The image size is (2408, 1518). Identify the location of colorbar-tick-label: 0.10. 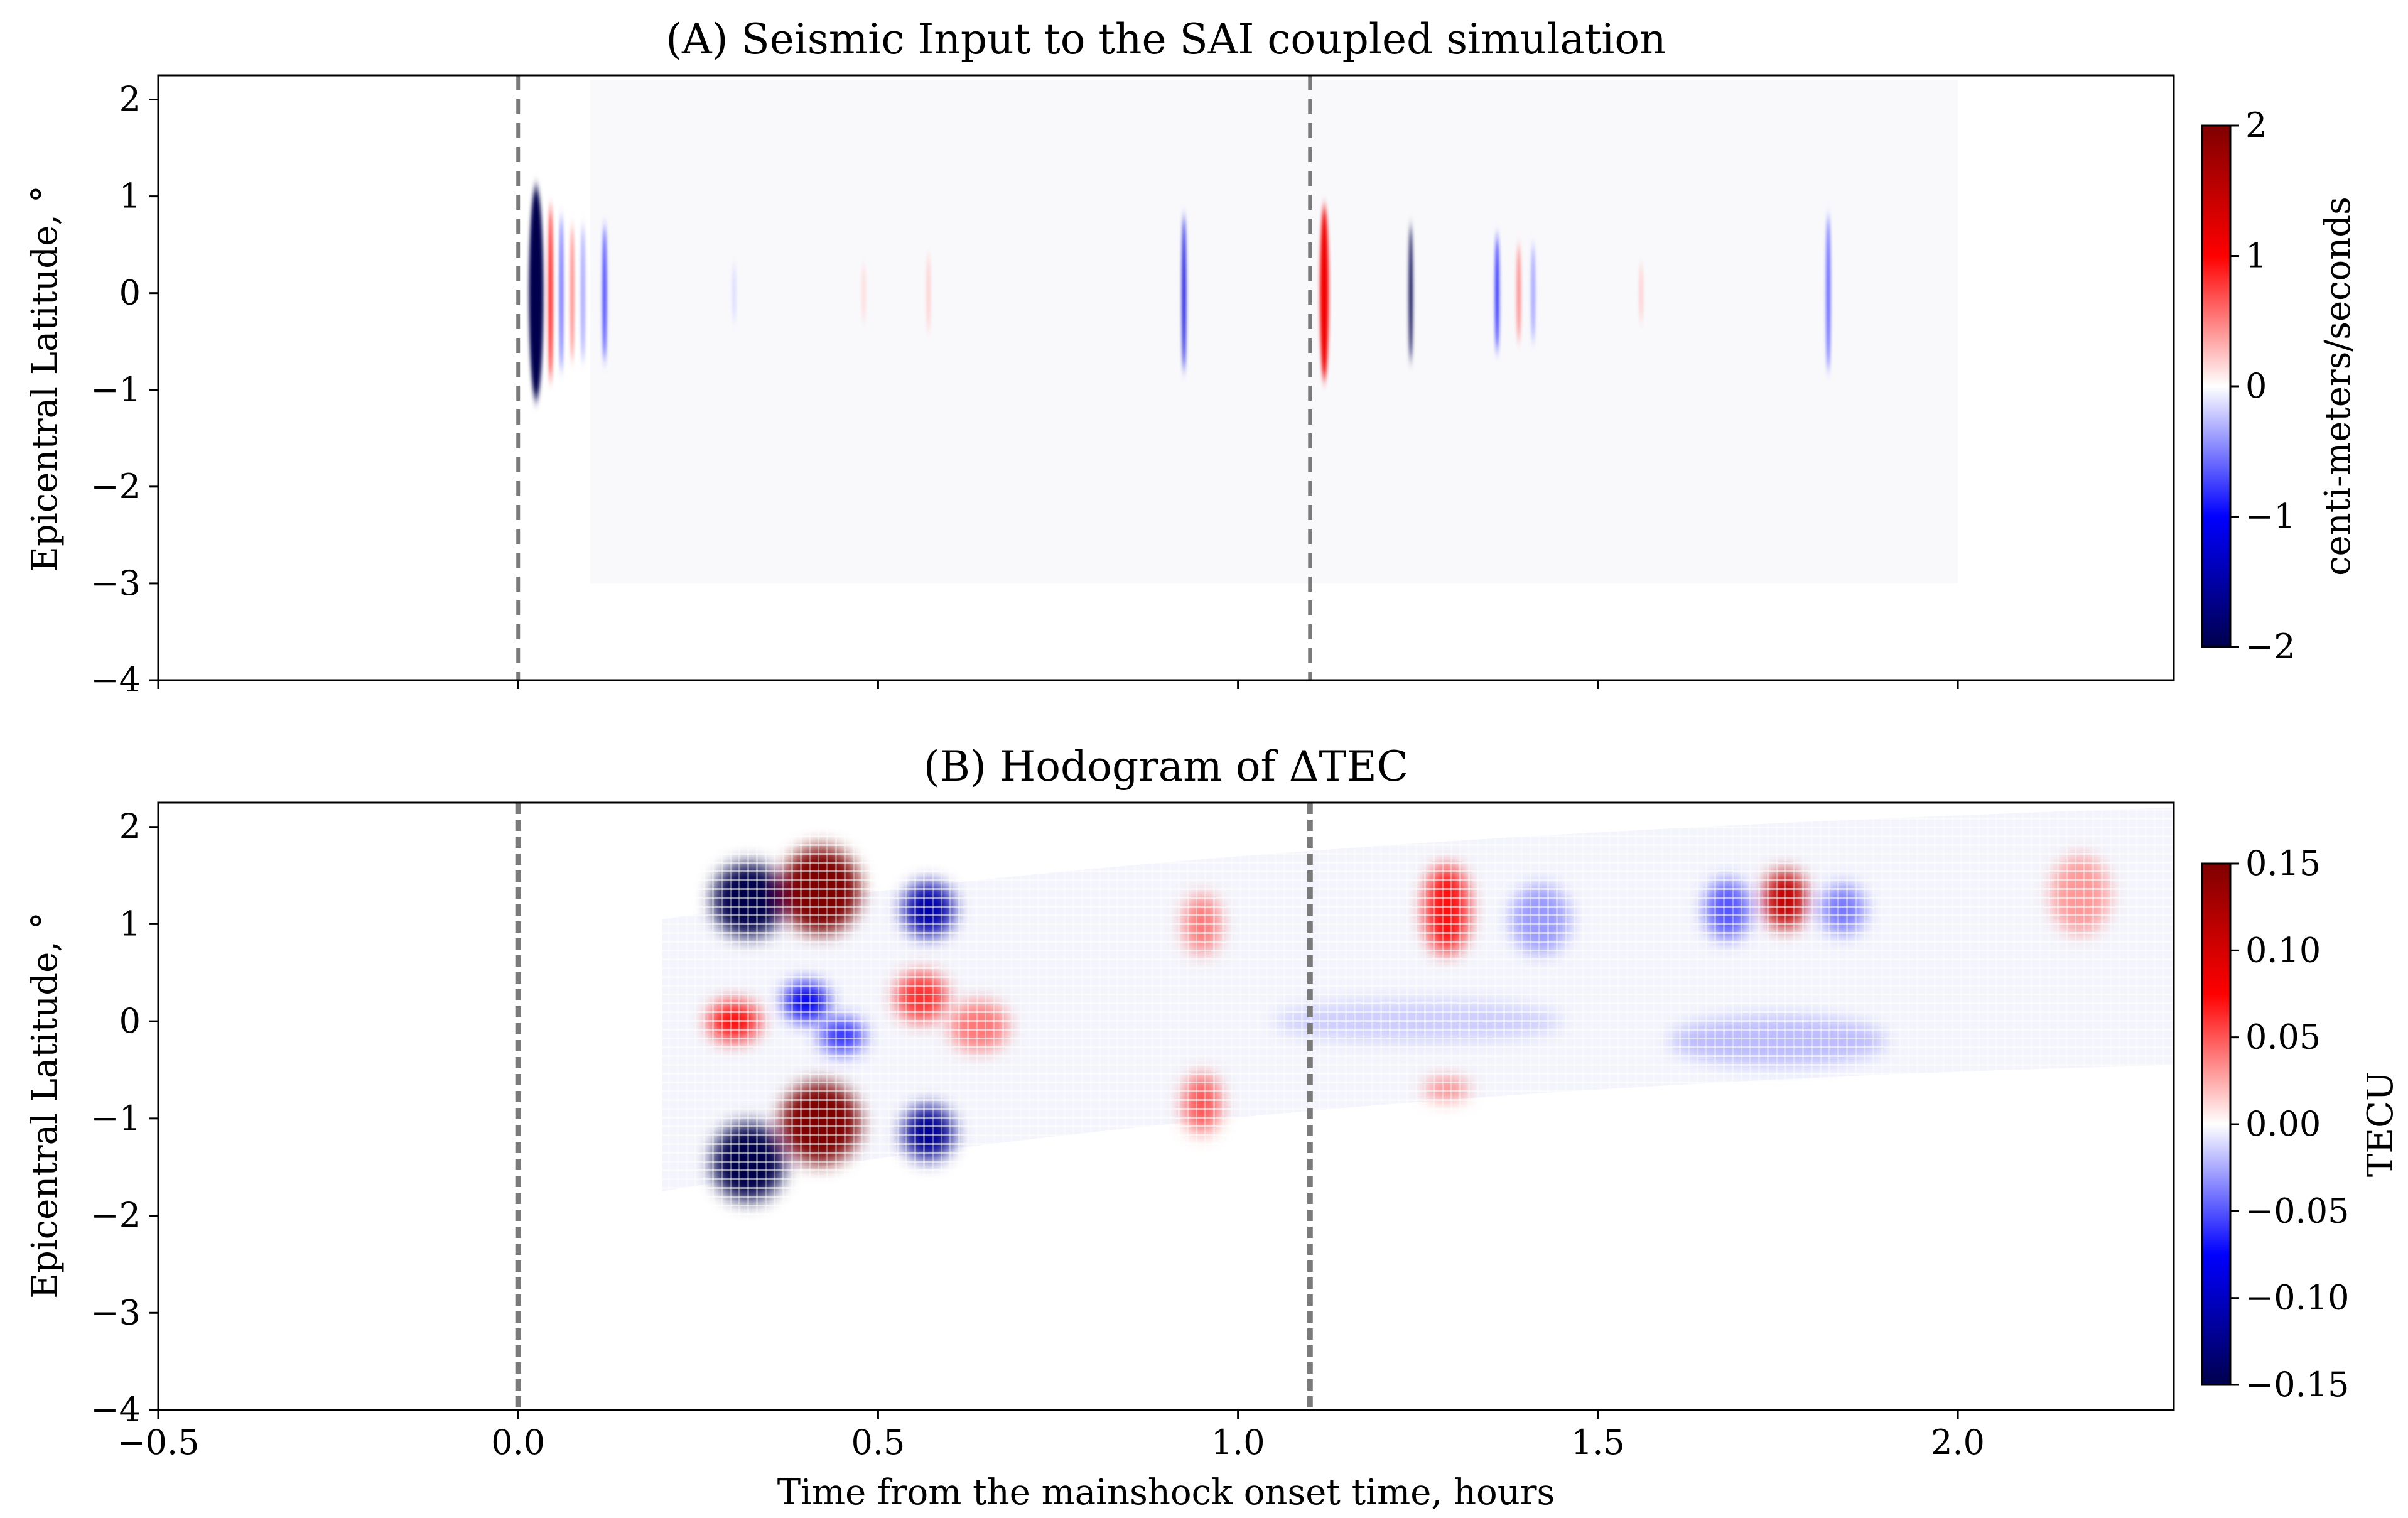
(2283, 950).